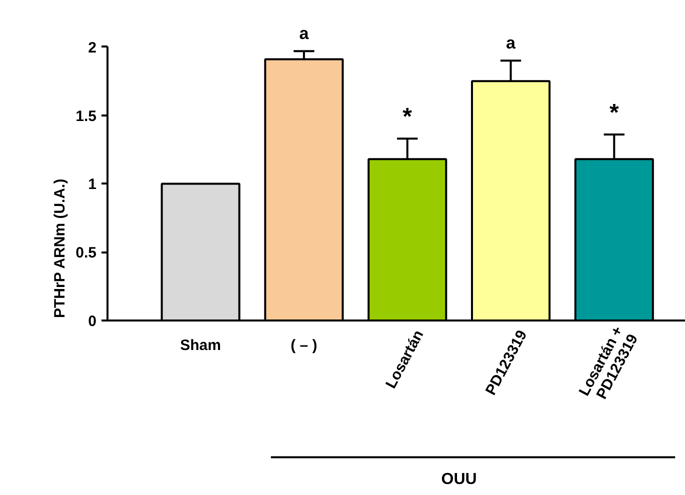 This screenshot has width=685, height=495. What do you see at coordinates (60, 248) in the screenshot?
I see `y-axis-title: PTHrP ARNm (U.A.)` at bounding box center [60, 248].